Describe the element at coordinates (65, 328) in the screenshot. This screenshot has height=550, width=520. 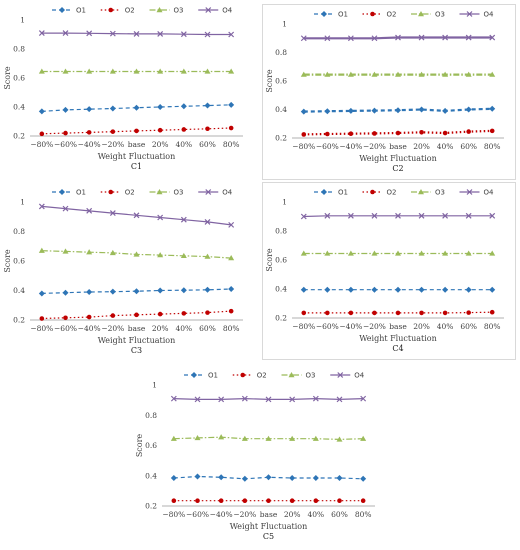
I see `x-tick-label: −60%` at that location.